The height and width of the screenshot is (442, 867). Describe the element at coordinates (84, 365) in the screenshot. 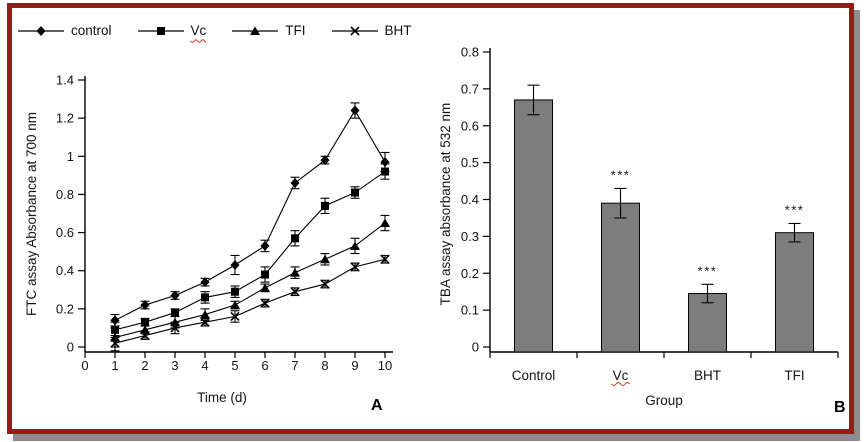

I see `x-tick-label: 0` at that location.